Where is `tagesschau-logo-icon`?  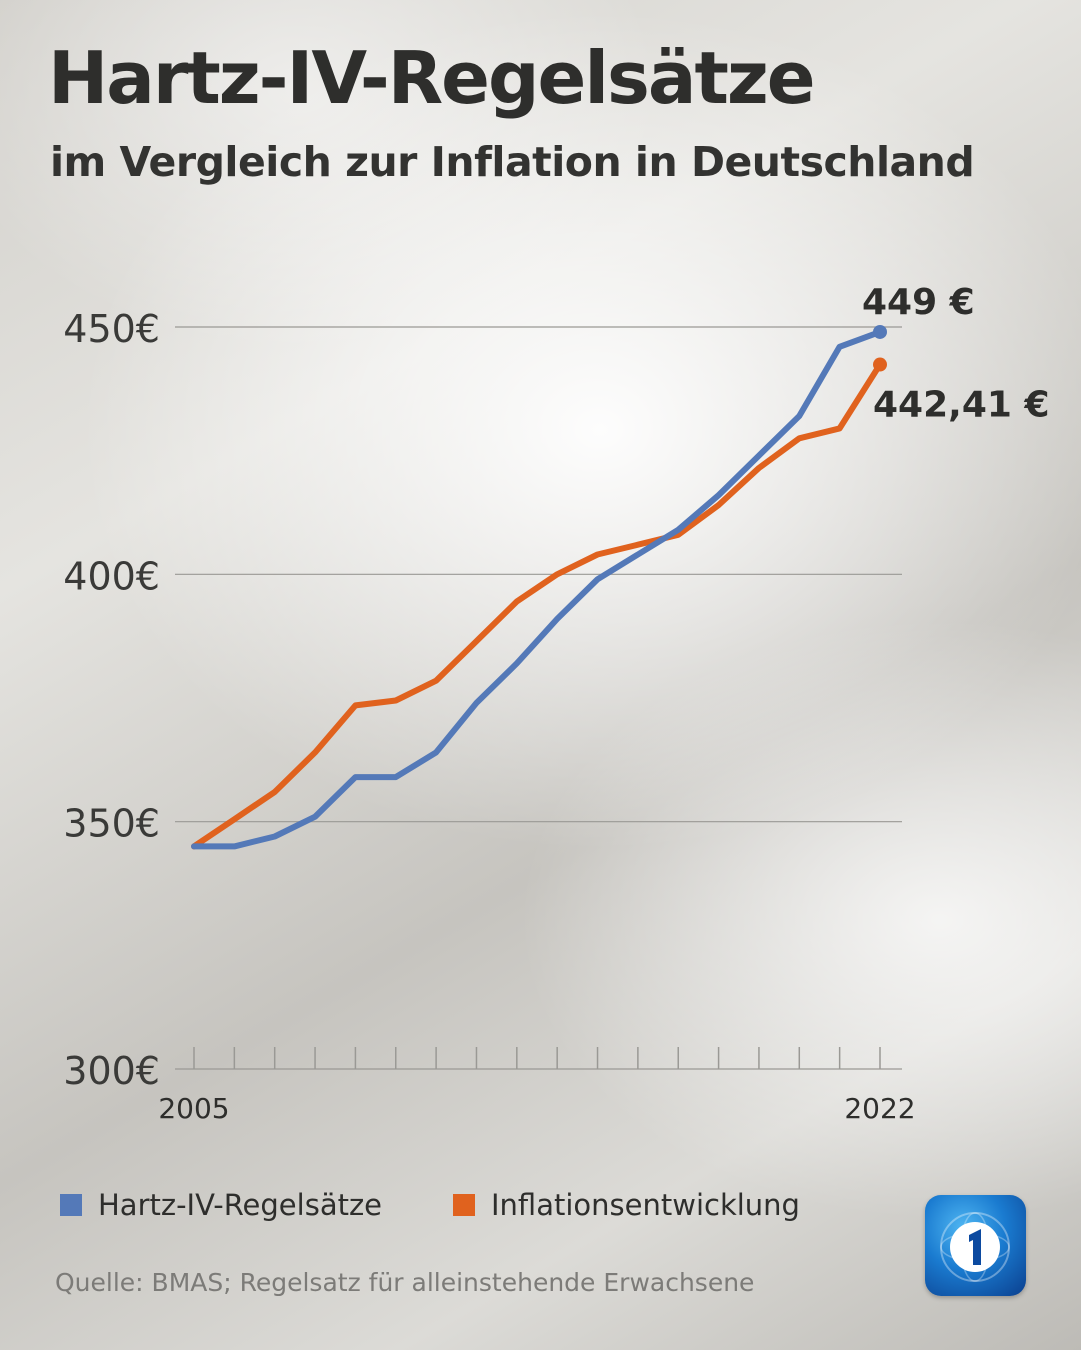 tagesschau-logo-icon is located at coordinates (975, 1245).